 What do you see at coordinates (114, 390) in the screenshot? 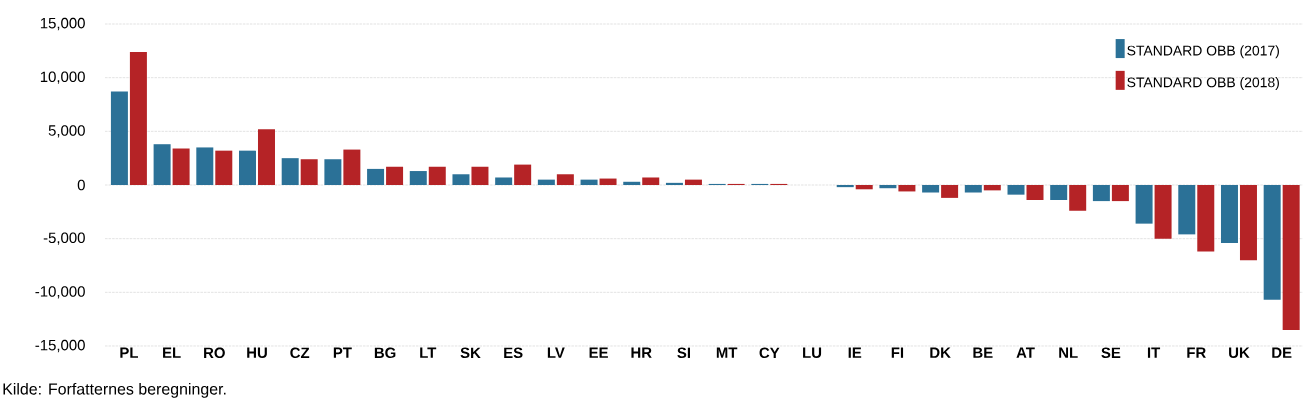
I see `text: Kilde: Forfatternes beregninger.` at bounding box center [114, 390].